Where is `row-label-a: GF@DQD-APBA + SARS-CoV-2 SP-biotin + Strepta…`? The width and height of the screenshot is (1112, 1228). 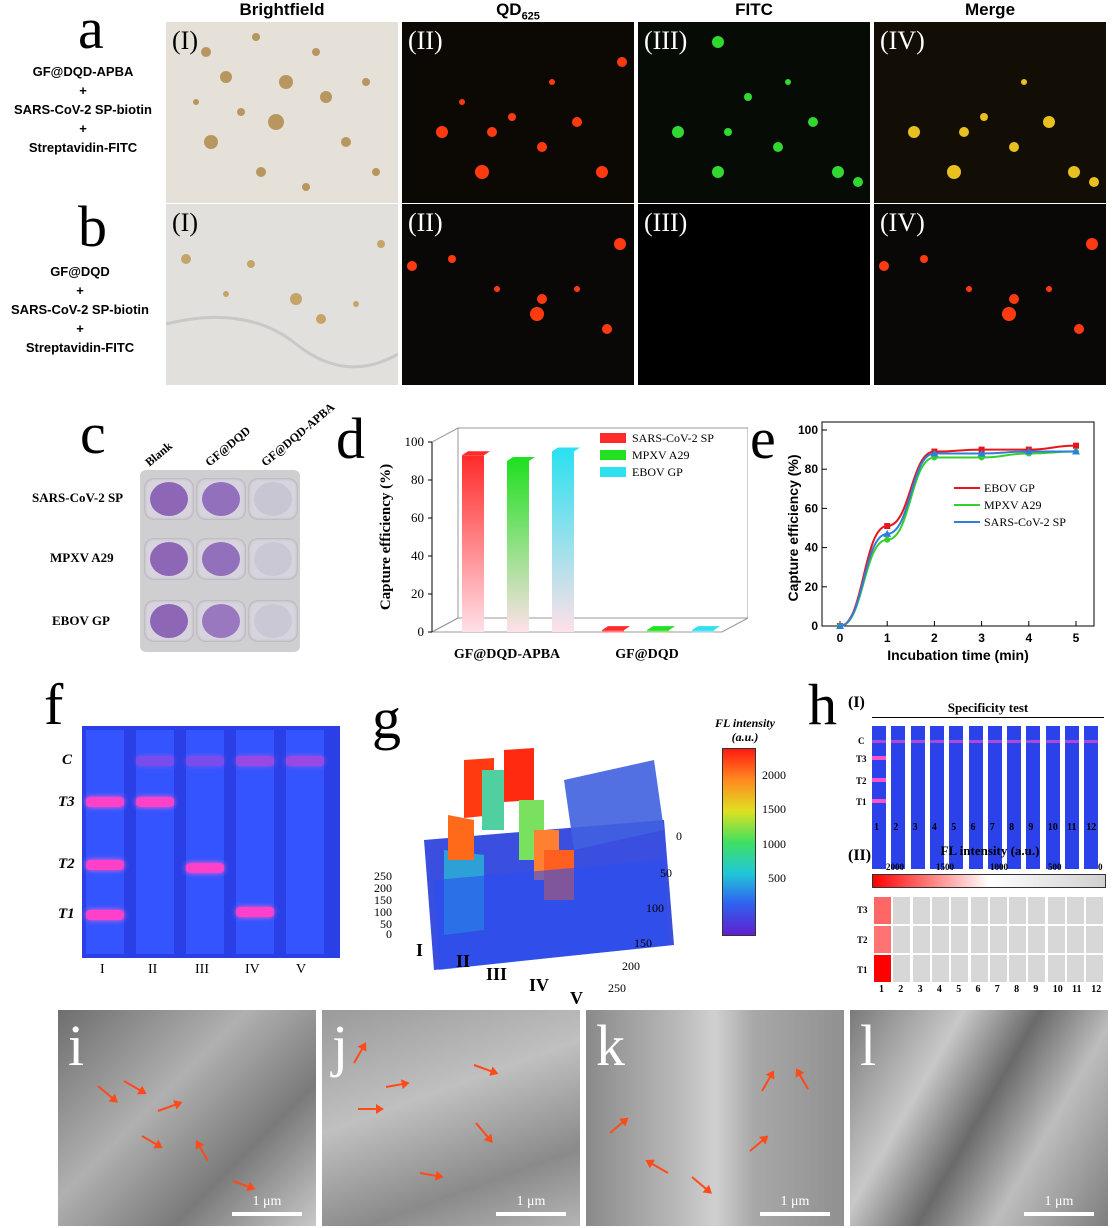
row-label-a: GF@DQD-APBA + SARS-CoV-2 SP-biotin + Strepta… is located at coordinates (83, 109).